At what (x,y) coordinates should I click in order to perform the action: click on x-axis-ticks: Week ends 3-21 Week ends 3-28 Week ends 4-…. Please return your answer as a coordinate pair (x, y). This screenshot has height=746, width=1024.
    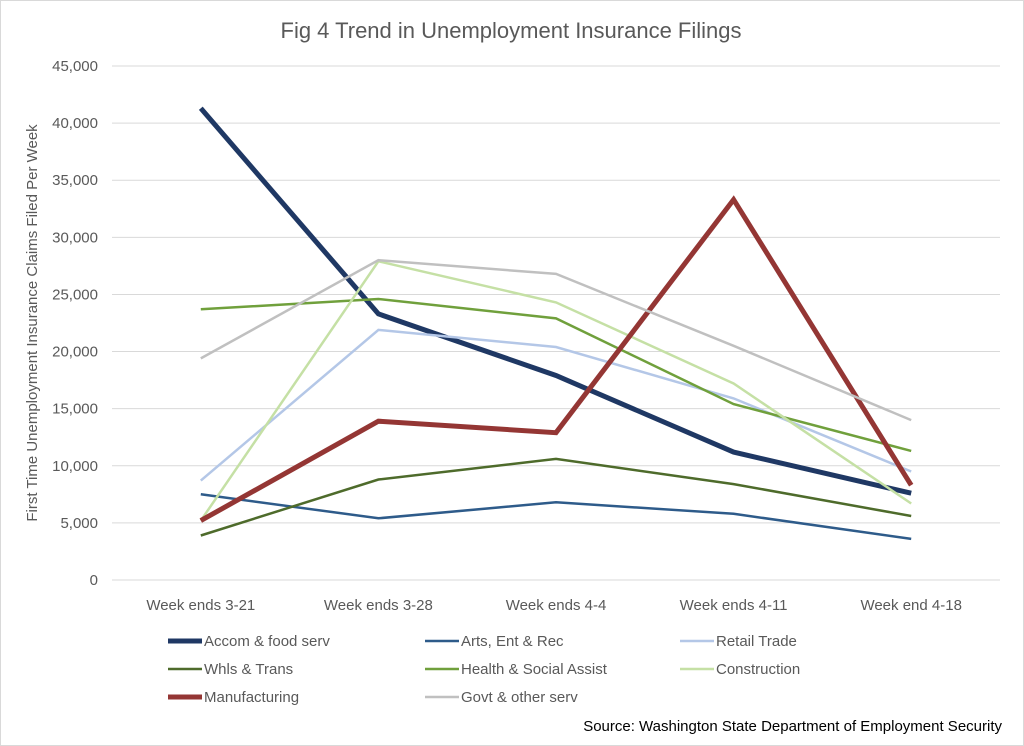
    Looking at the image, I should click on (554, 605).